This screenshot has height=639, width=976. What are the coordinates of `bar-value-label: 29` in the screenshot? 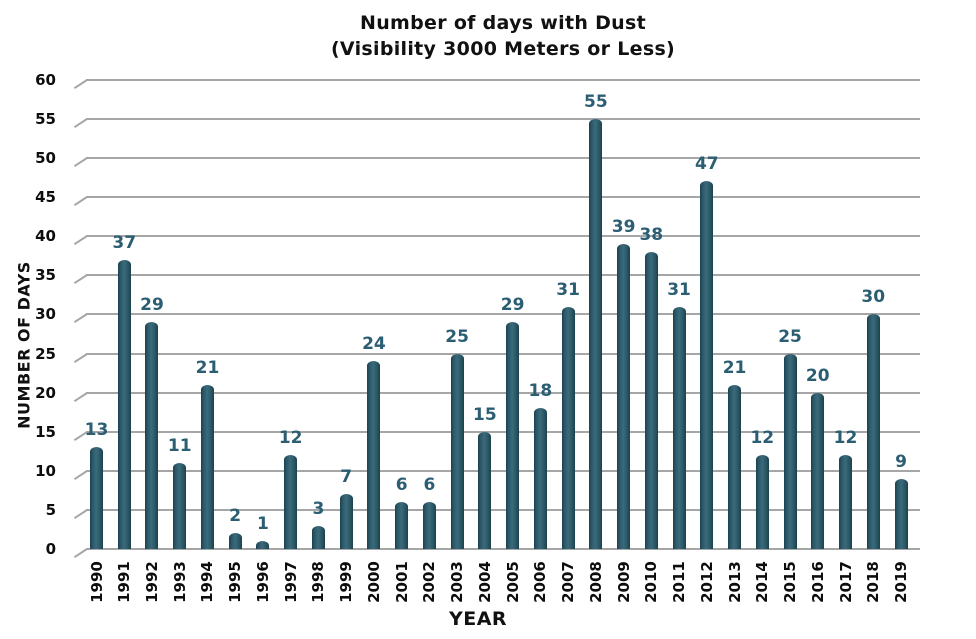 It's located at (512, 305).